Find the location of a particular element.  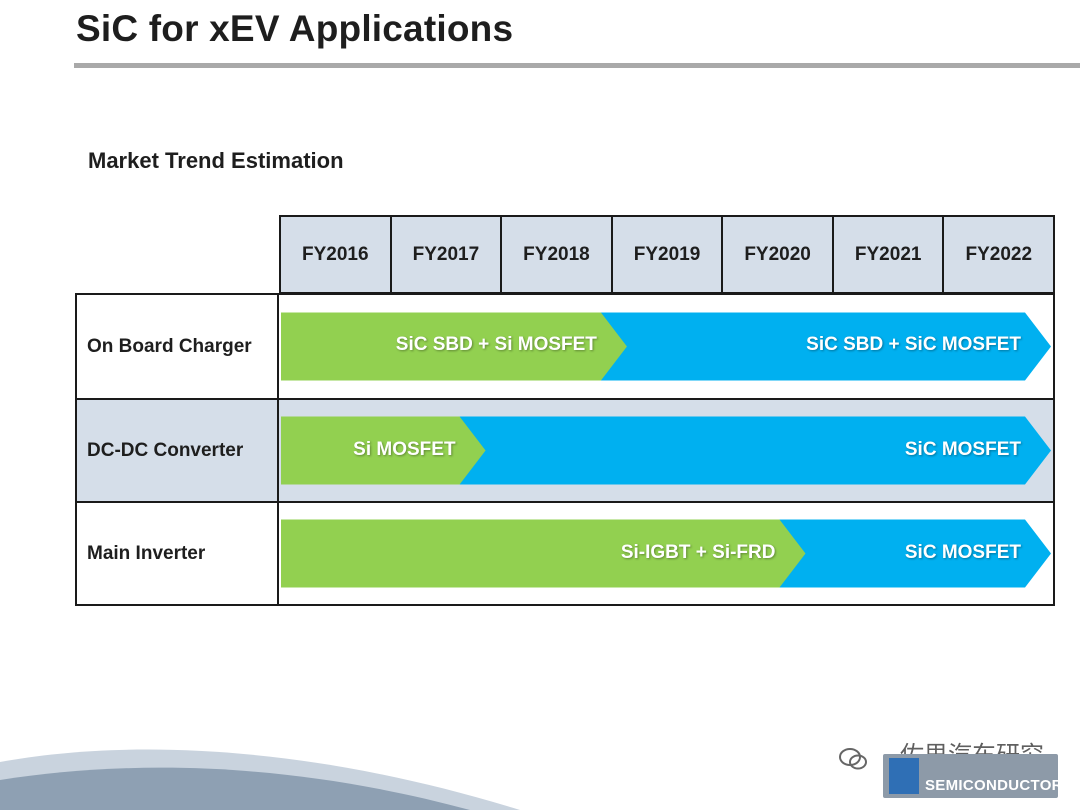

year-header-cell: FY2020 is located at coordinates (778, 254).